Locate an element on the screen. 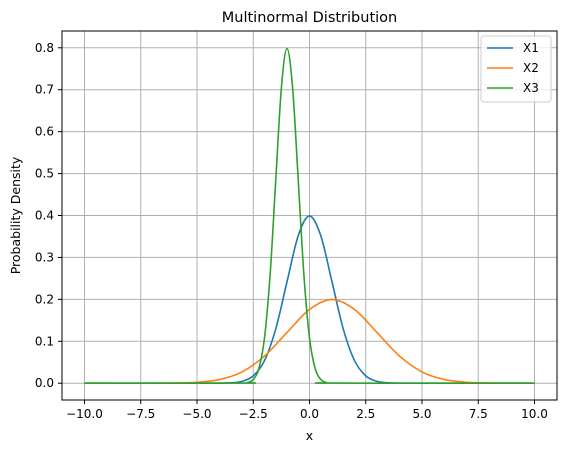 The width and height of the screenshot is (567, 453). x-tick-label: 7.5 is located at coordinates (478, 414).